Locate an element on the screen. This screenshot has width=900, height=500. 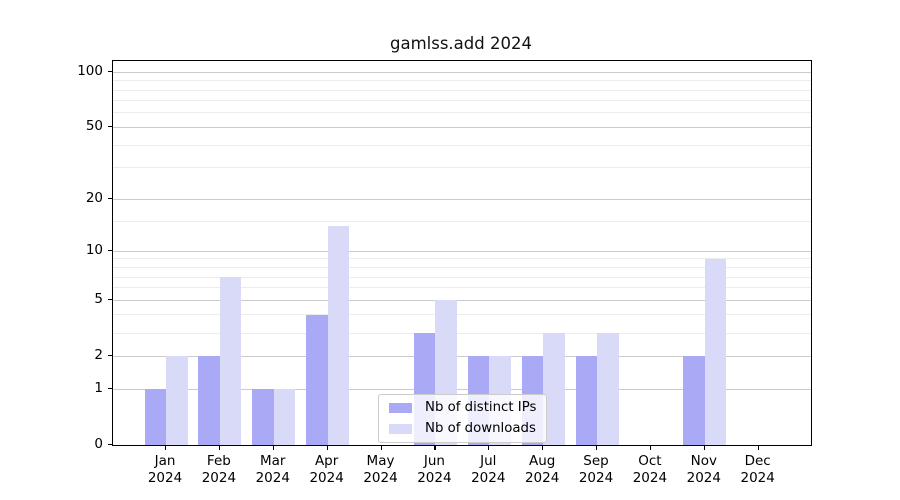
bar-nb-of-distinct-ips-apr is located at coordinates (317, 379).